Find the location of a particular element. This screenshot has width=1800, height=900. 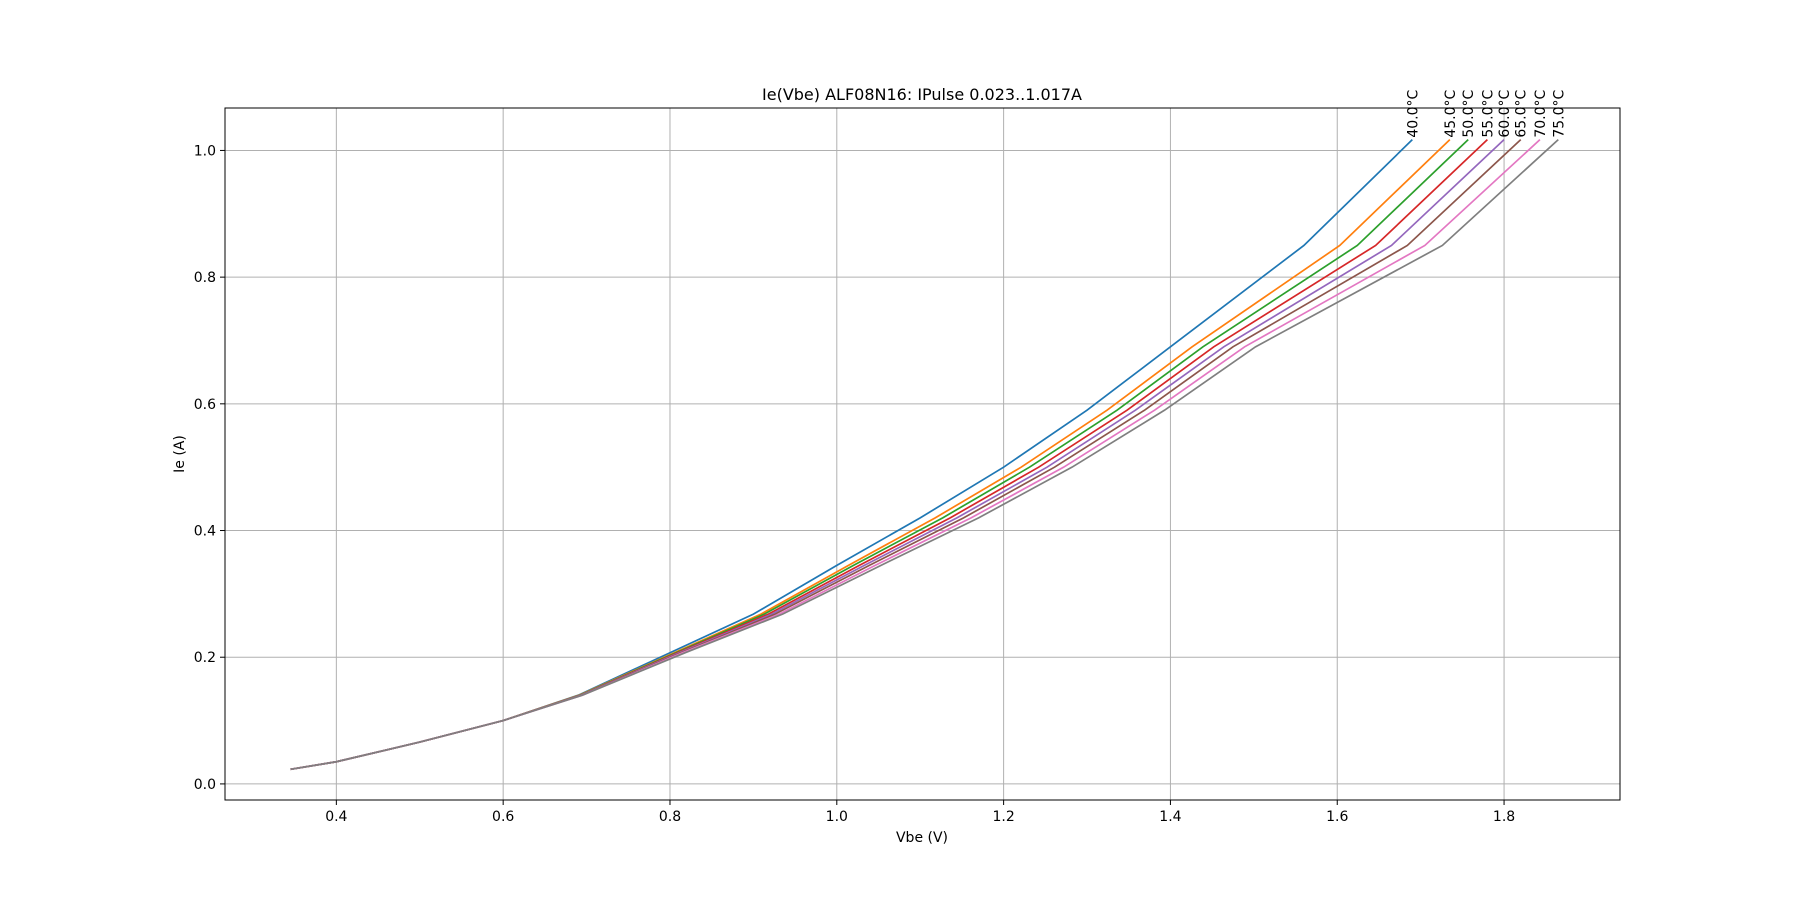

series-label: 65.0°C is located at coordinates (1522, 114).